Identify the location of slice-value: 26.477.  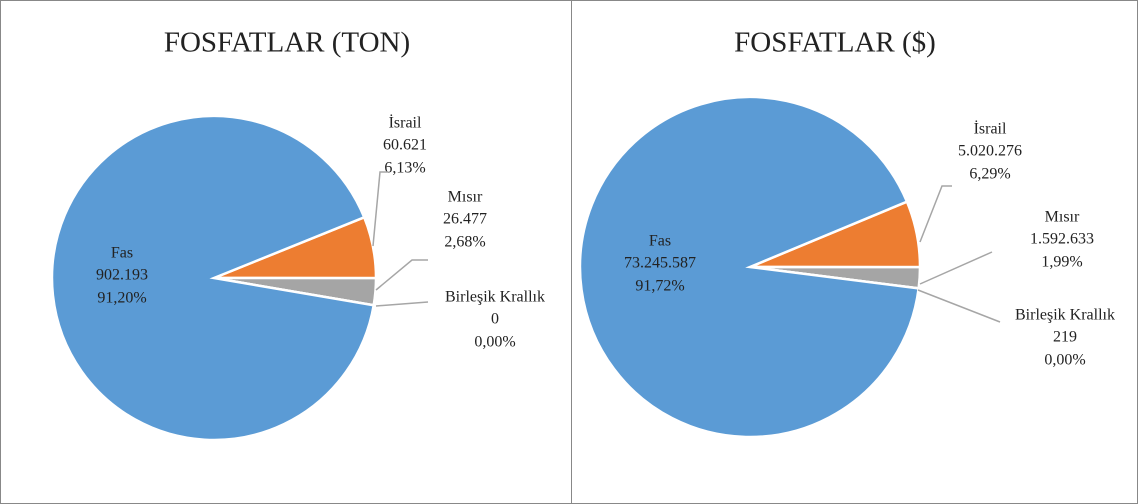
(465, 219).